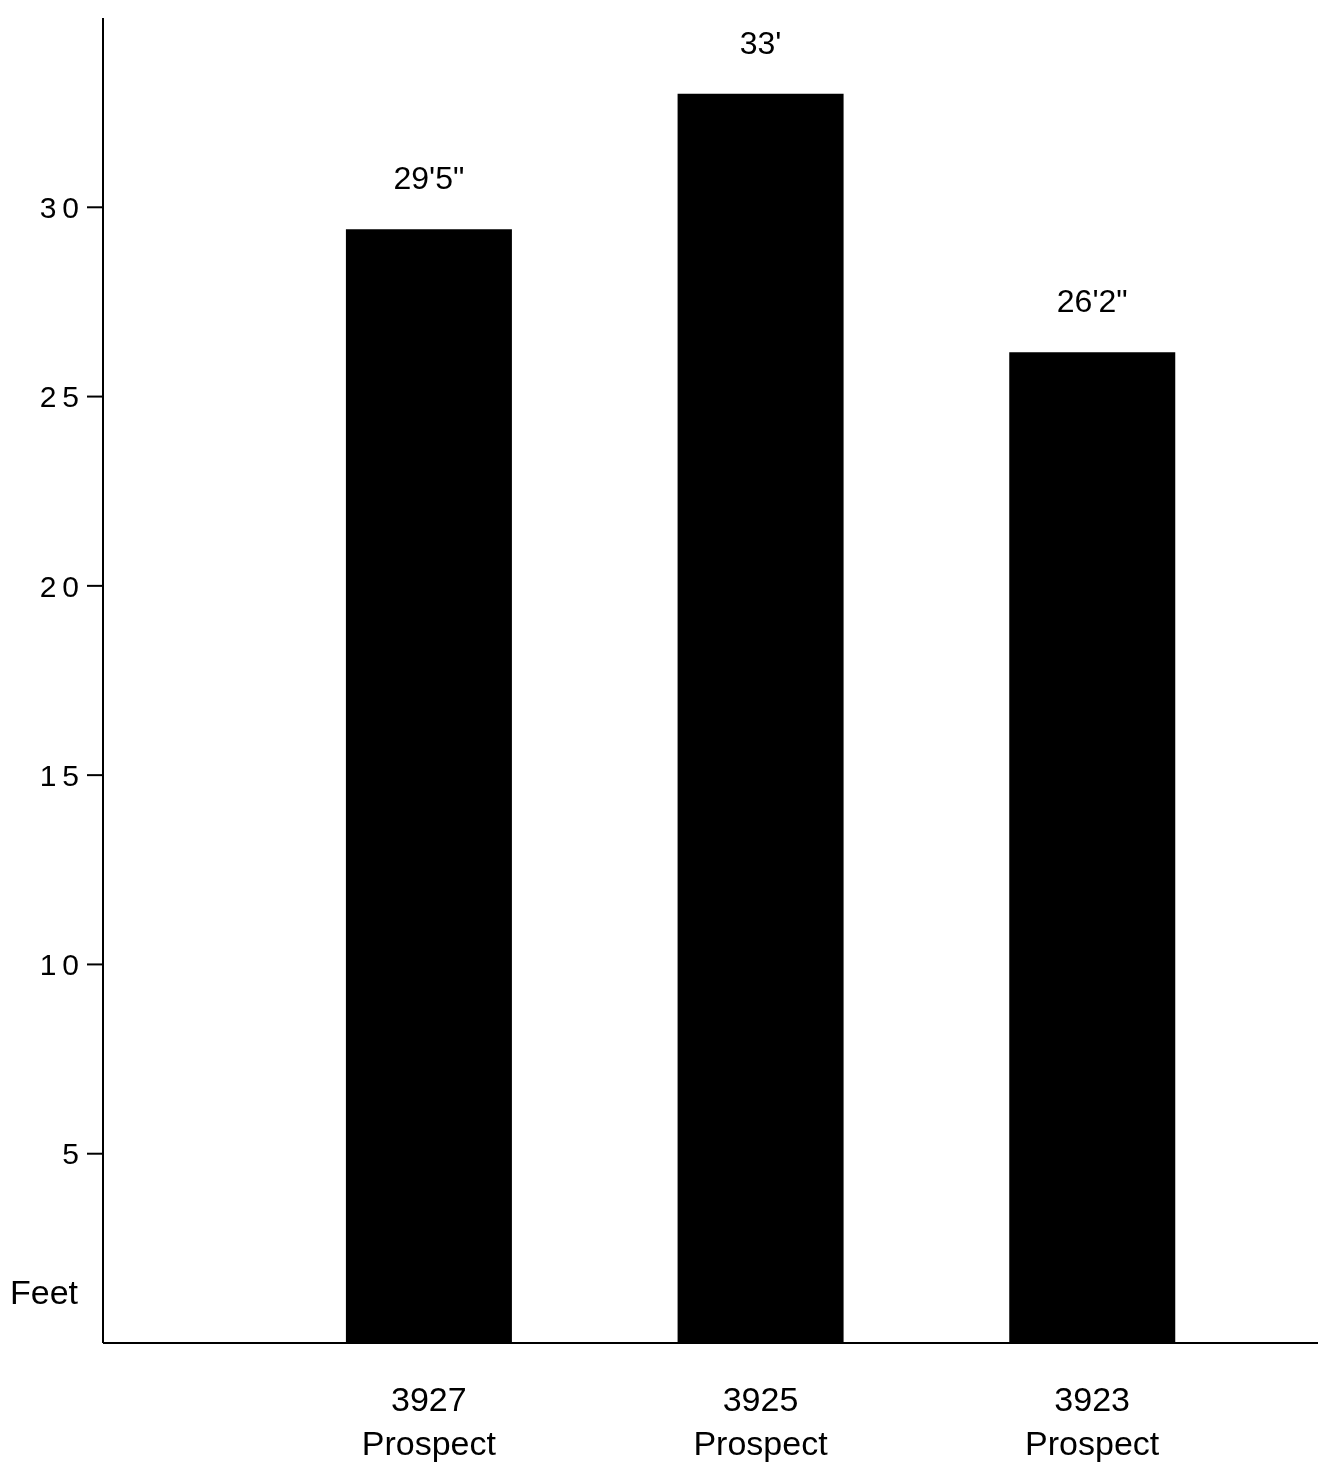 The width and height of the screenshot is (1327, 1481). I want to click on y-tick-label: 5, so click(73, 1154).